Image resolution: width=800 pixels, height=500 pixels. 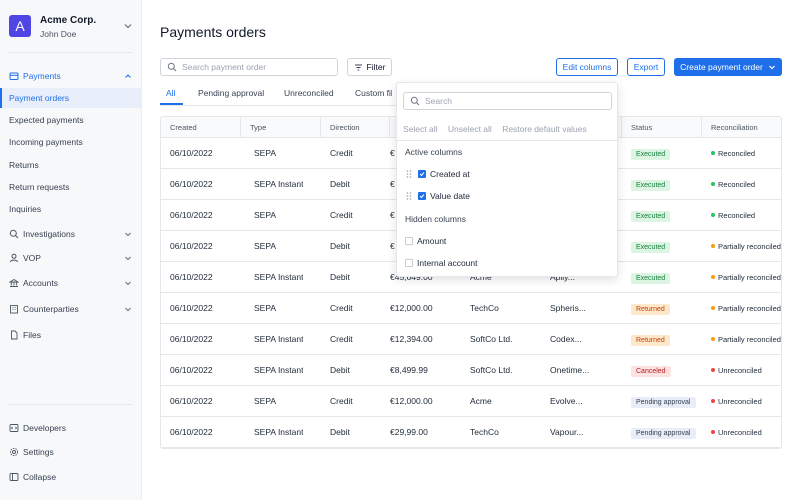 I want to click on cell-reconciliation: Reconciled, so click(x=733, y=153).